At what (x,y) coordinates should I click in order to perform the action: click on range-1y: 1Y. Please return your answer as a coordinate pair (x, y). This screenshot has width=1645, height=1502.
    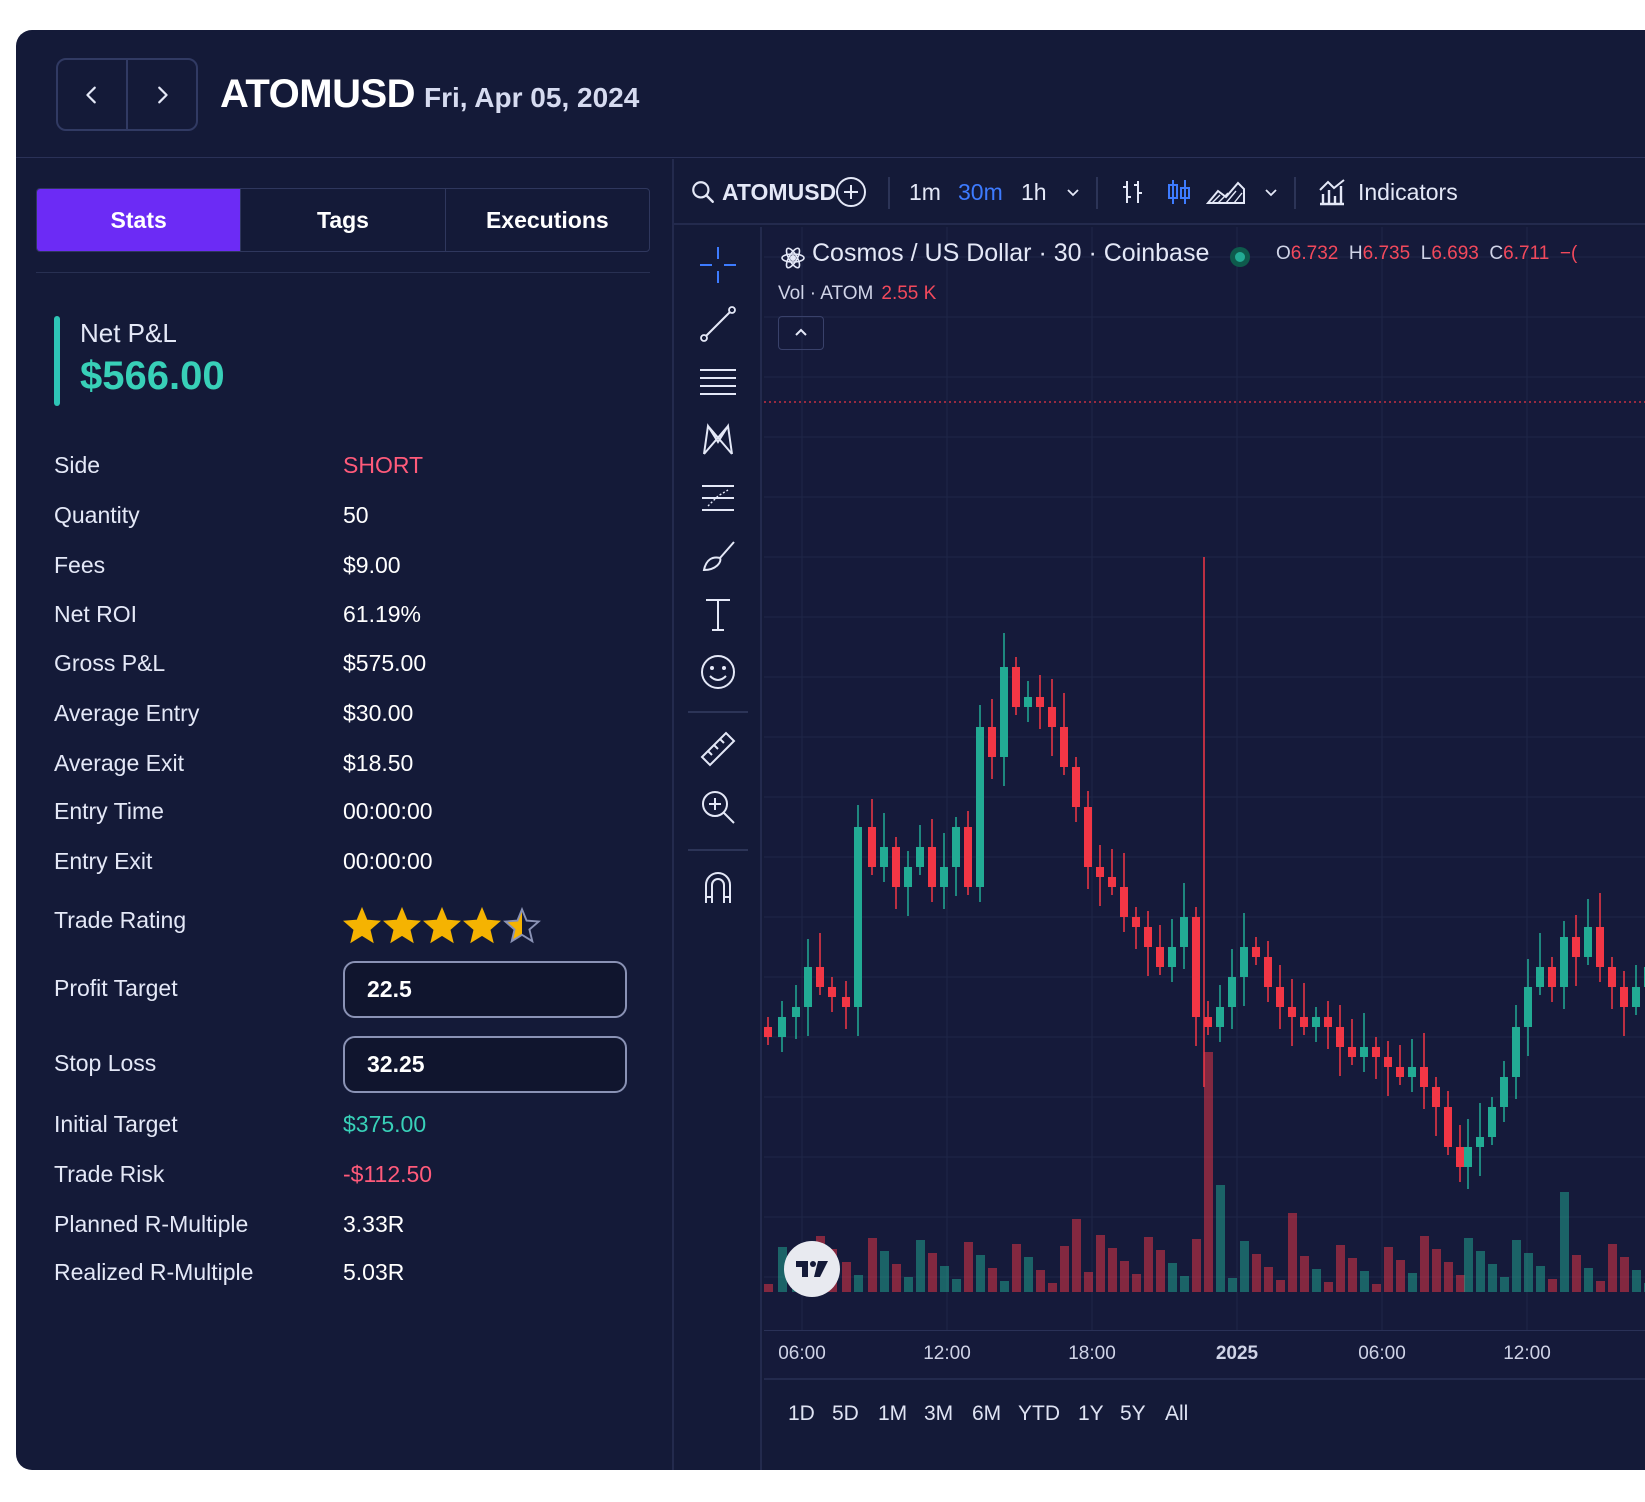
    Looking at the image, I should click on (1091, 1413).